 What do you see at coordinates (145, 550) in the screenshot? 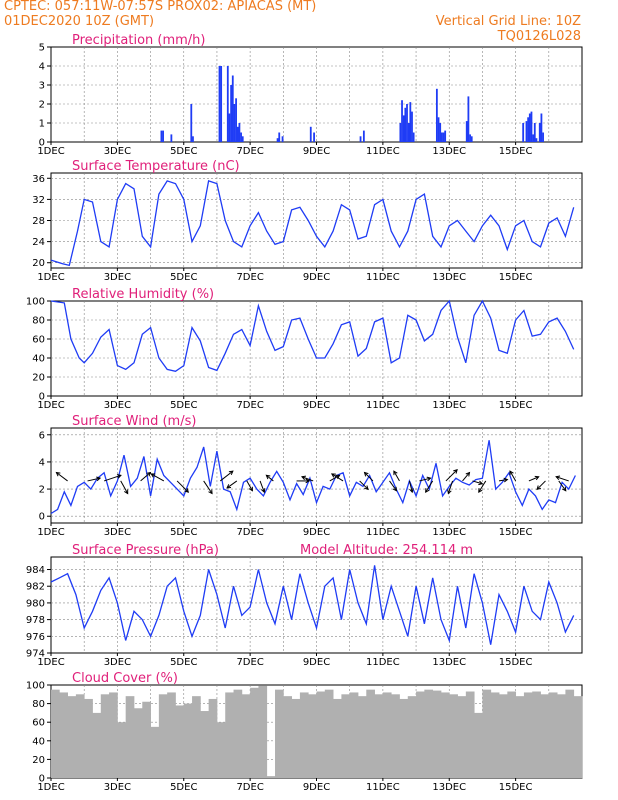
I see `panel-title: Surface Pressure (hPa)` at bounding box center [145, 550].